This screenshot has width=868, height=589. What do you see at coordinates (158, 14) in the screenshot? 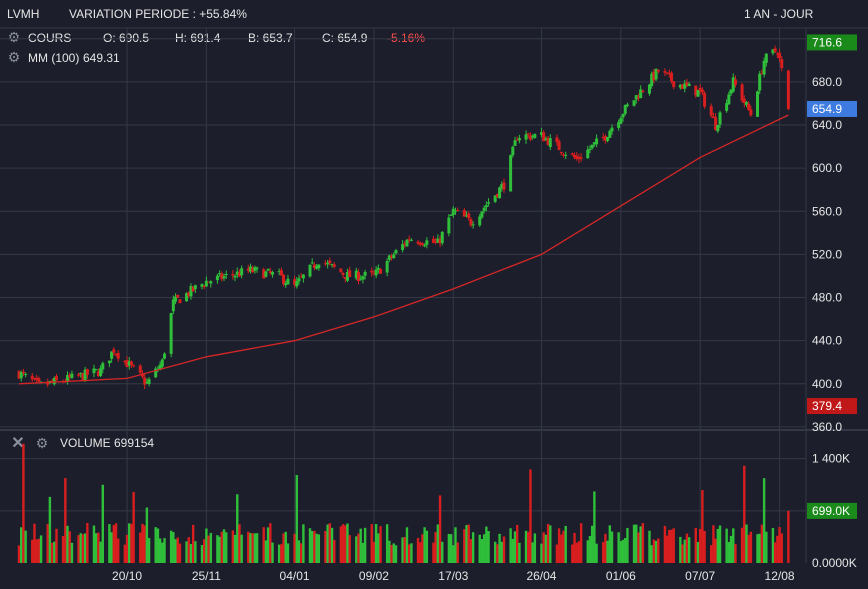
I see `period-variation: VARIATION PERIODE : +55.84%` at bounding box center [158, 14].